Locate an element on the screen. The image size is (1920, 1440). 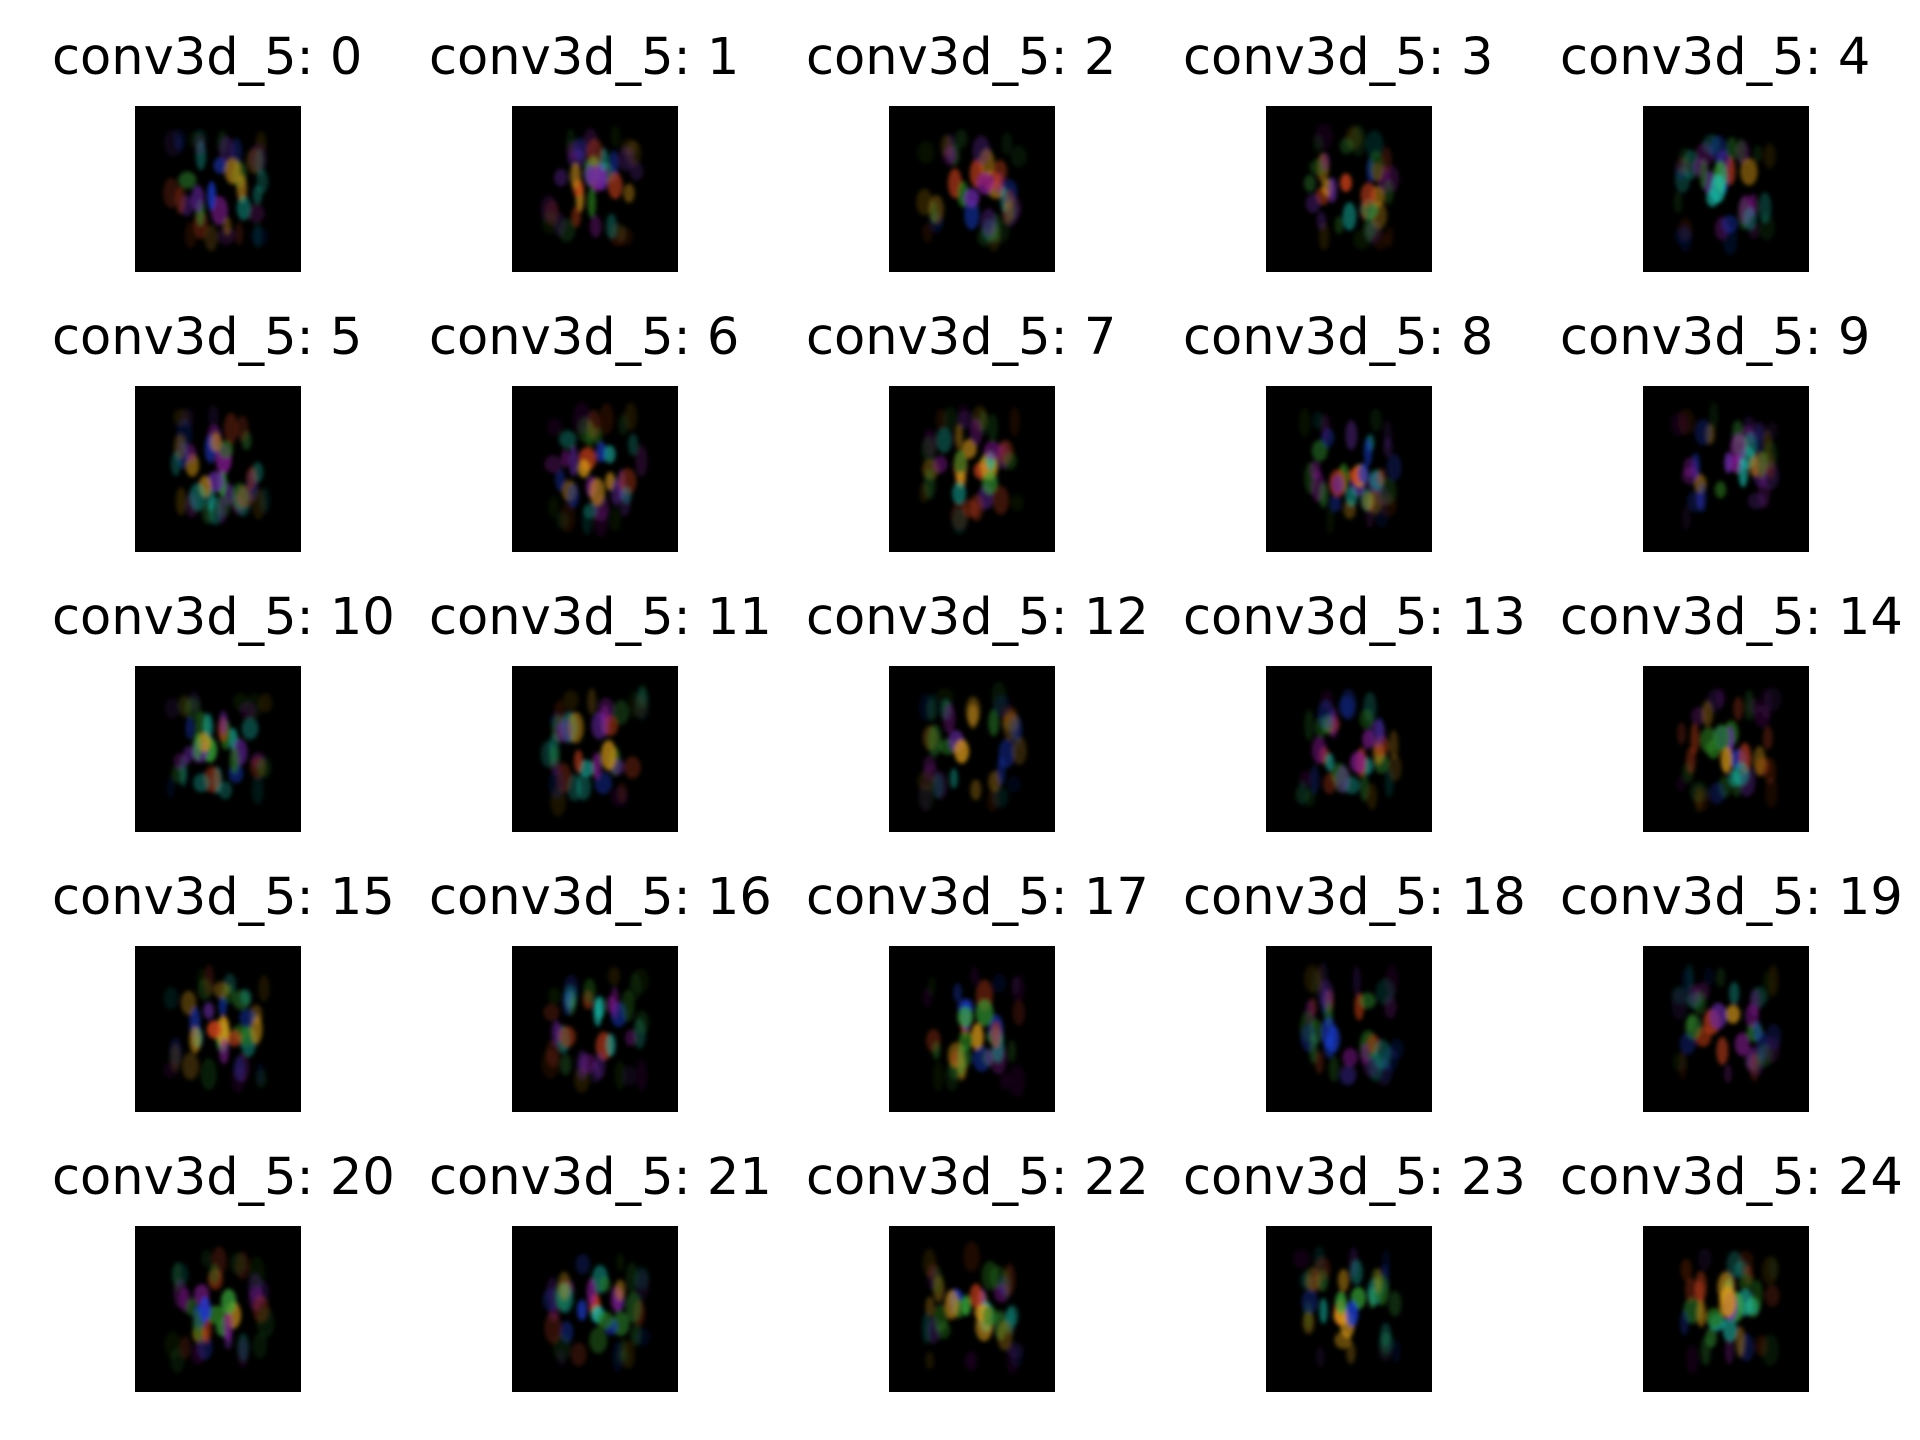
filter-panel: conv3d_5: 13 is located at coordinates (1354, 710).